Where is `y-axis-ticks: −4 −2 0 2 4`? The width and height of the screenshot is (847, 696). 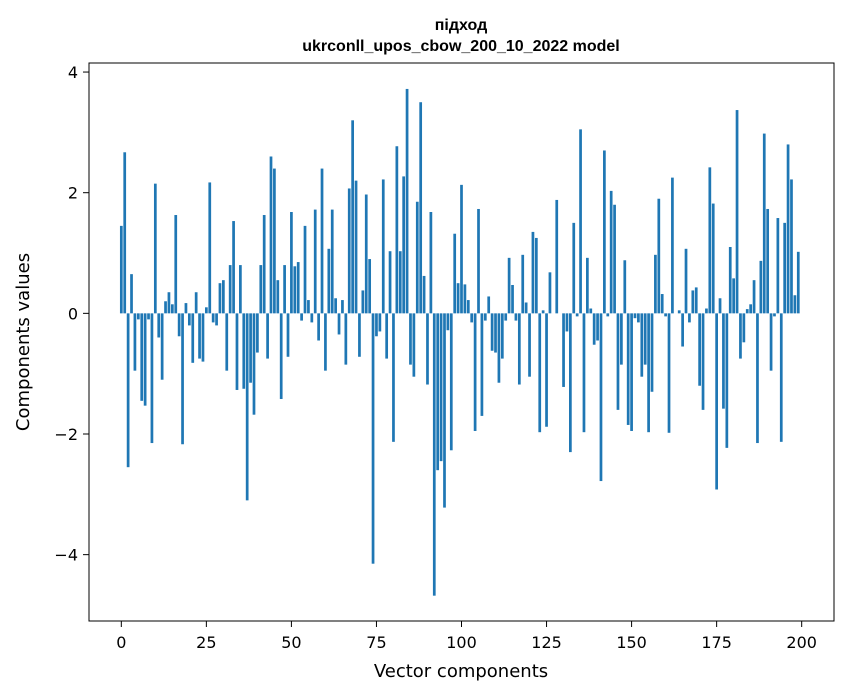
y-axis-ticks: −4 −2 0 2 4 is located at coordinates (71, 314).